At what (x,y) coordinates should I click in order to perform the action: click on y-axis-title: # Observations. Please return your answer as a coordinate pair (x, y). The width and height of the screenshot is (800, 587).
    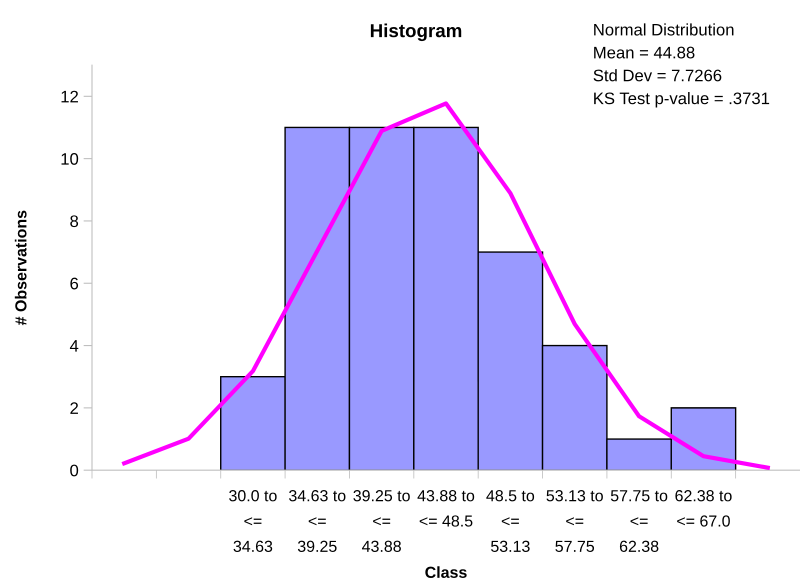
    Looking at the image, I should click on (20, 268).